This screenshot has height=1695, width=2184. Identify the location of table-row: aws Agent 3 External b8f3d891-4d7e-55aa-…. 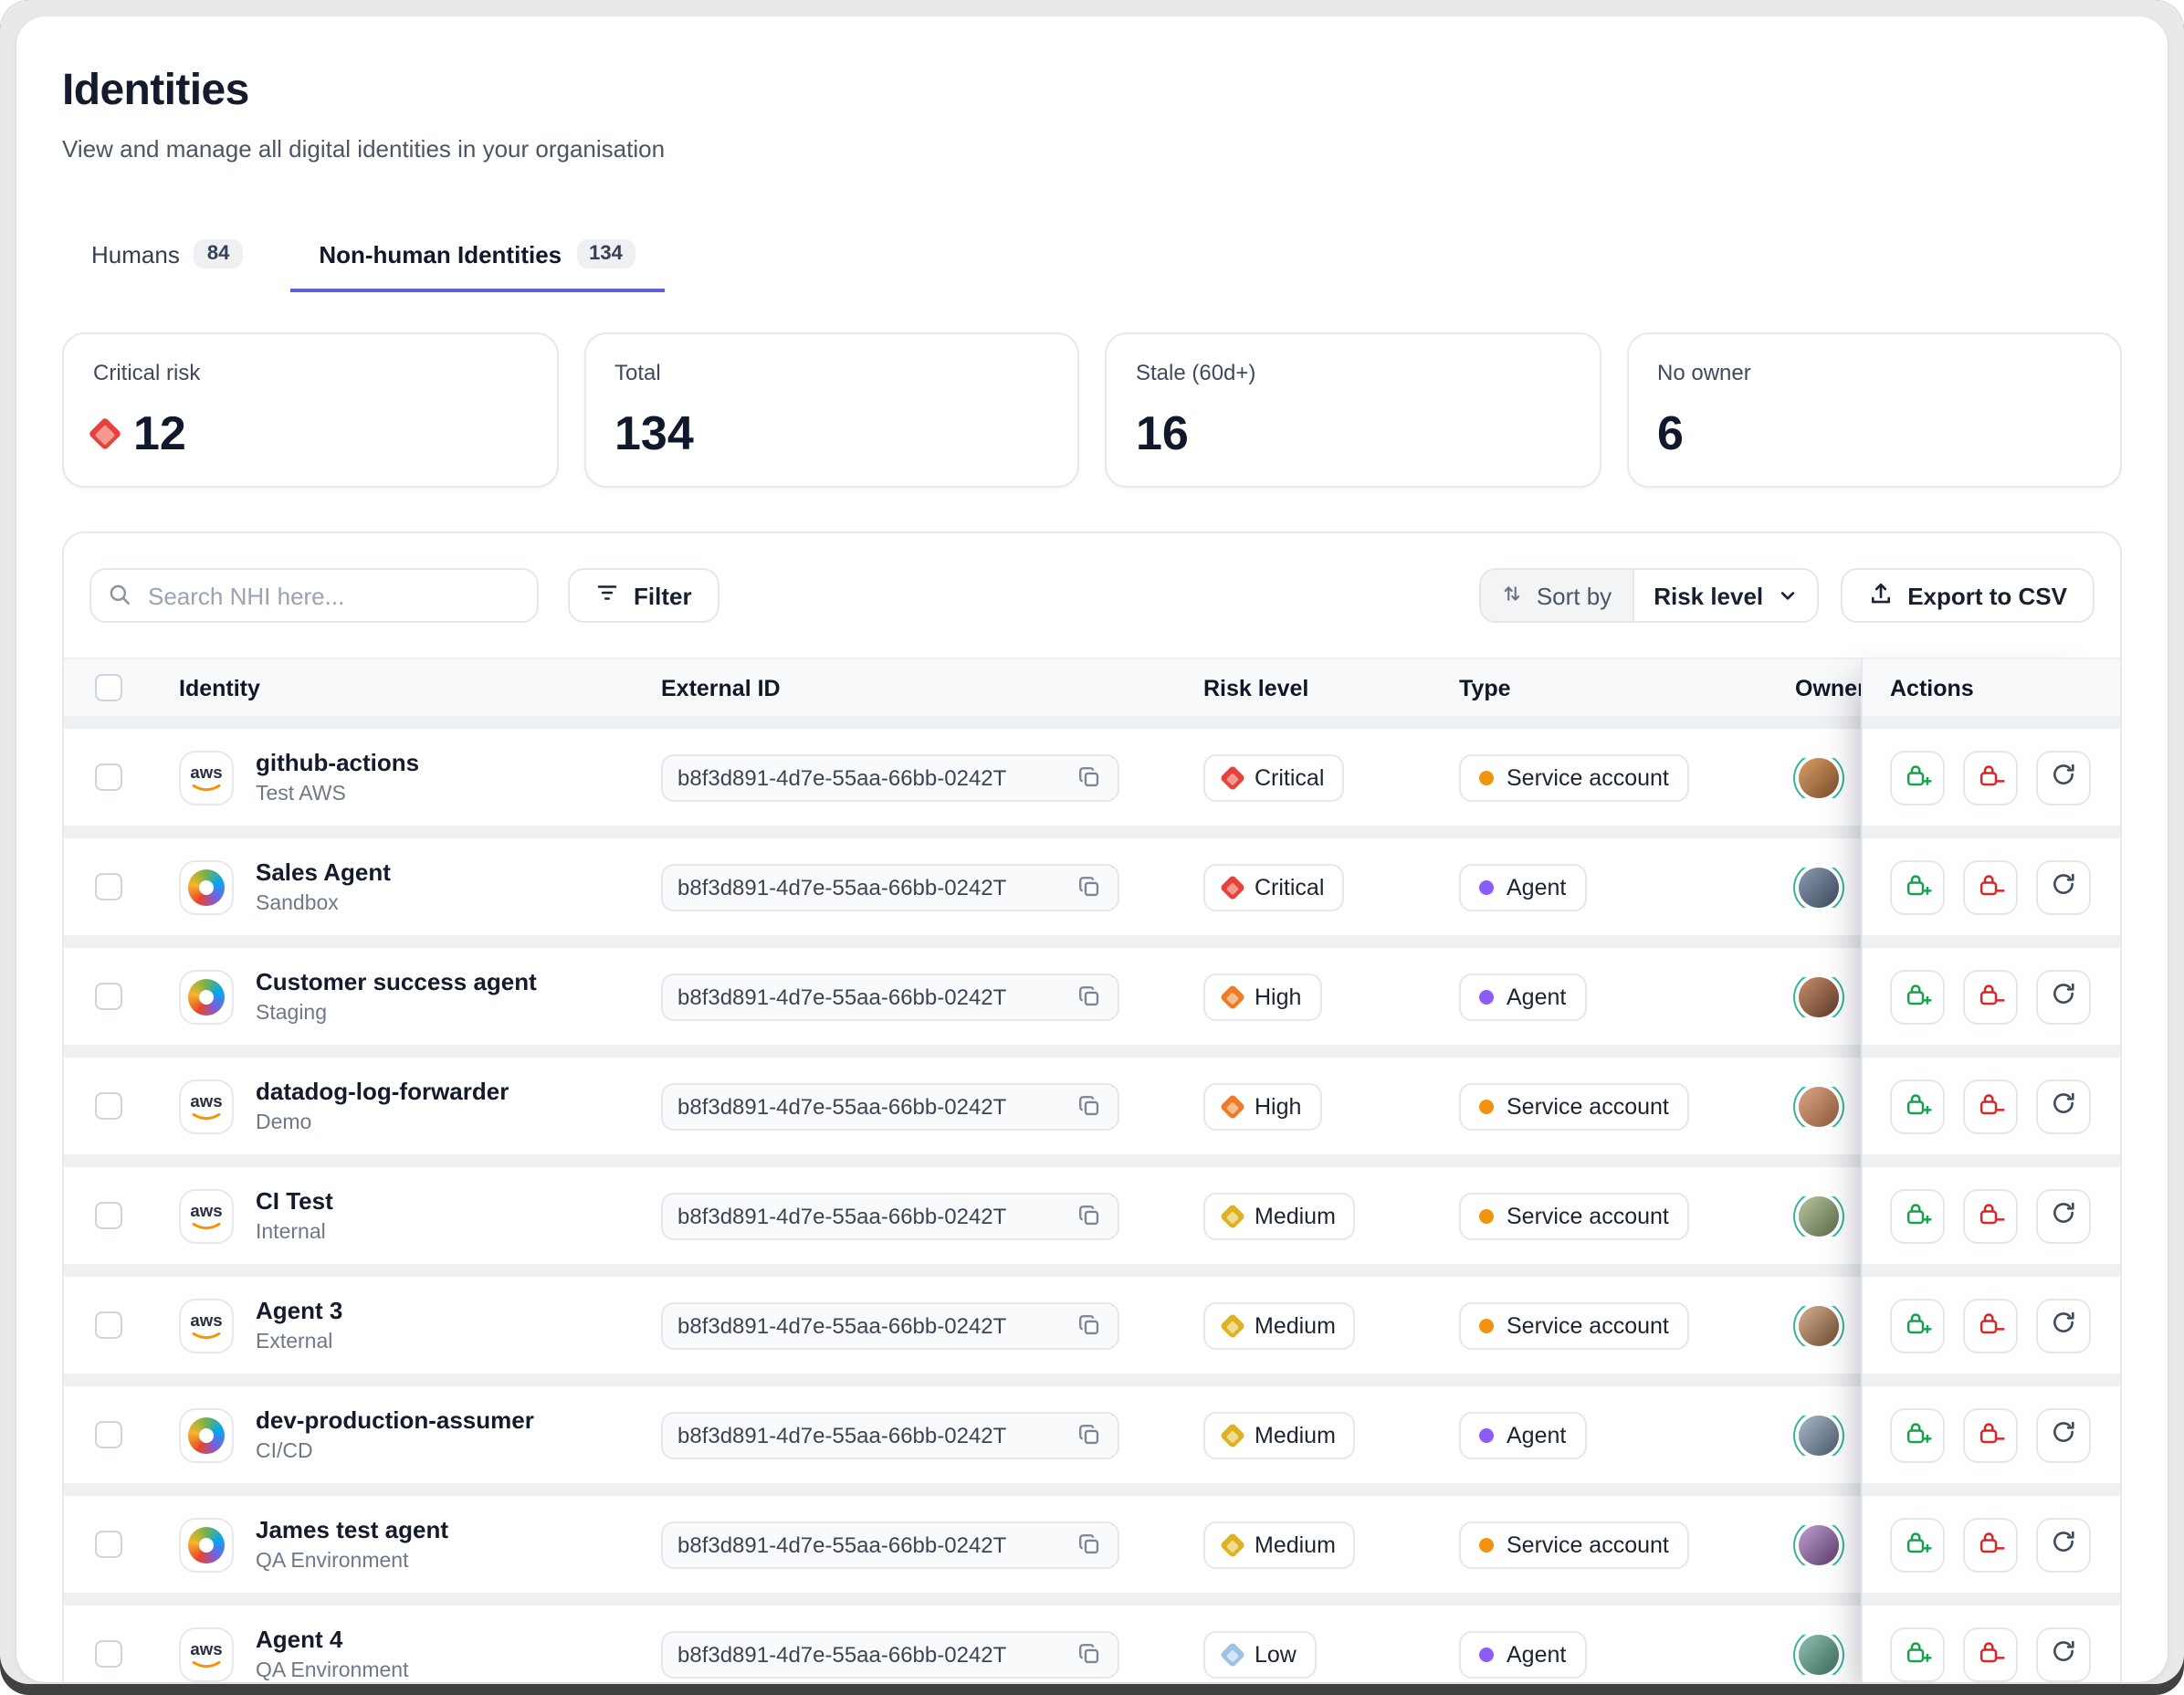
(1092, 1325).